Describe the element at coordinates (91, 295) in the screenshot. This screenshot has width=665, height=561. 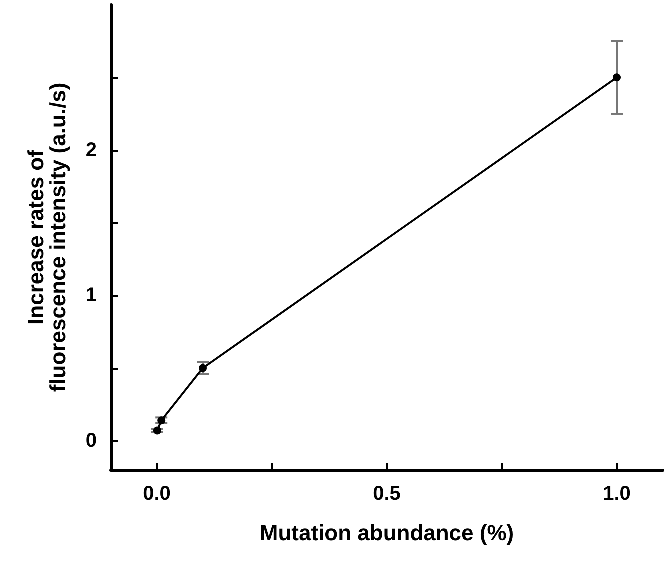
I see `y-tick-label: 1` at that location.